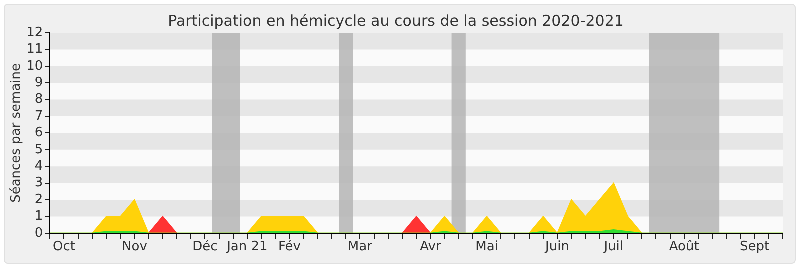  Describe the element at coordinates (557, 247) in the screenshot. I see `x-tick-label: Juin` at that location.